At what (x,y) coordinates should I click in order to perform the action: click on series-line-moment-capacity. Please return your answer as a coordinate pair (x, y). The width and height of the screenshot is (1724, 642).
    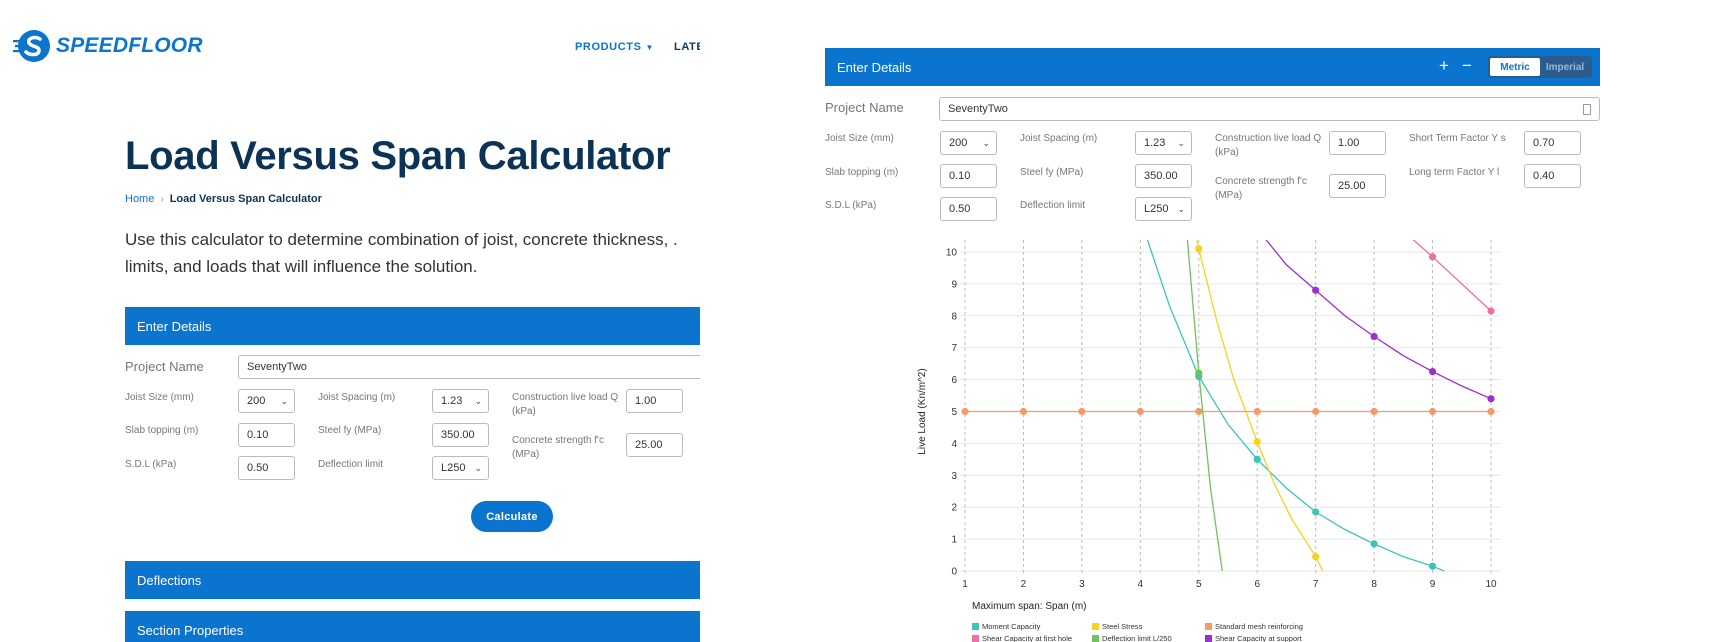
    Looking at the image, I should click on (1295, 405).